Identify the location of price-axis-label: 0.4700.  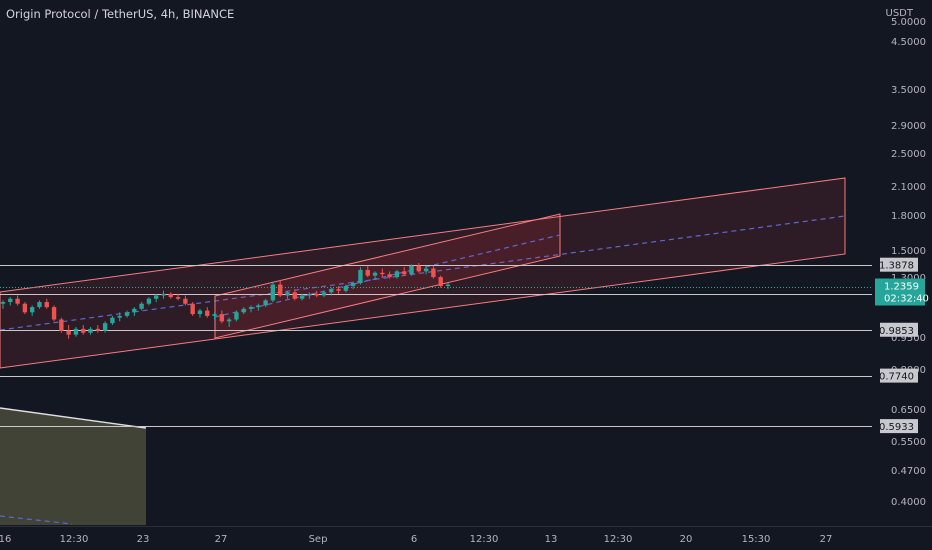
(908, 471).